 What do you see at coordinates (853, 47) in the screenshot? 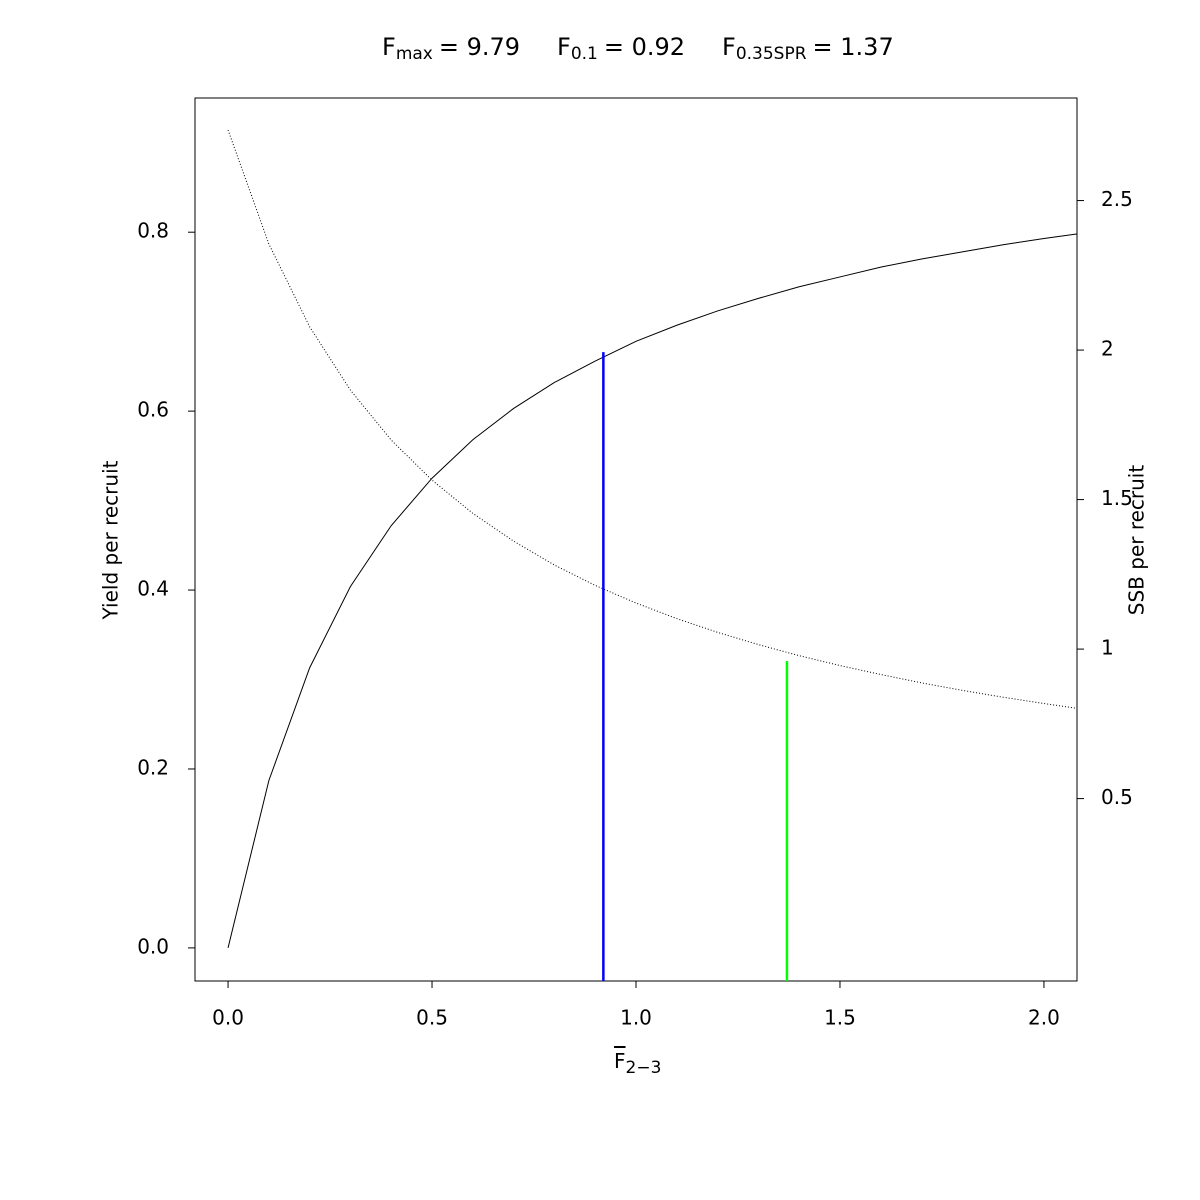
I see `title-value: = 1.37` at bounding box center [853, 47].